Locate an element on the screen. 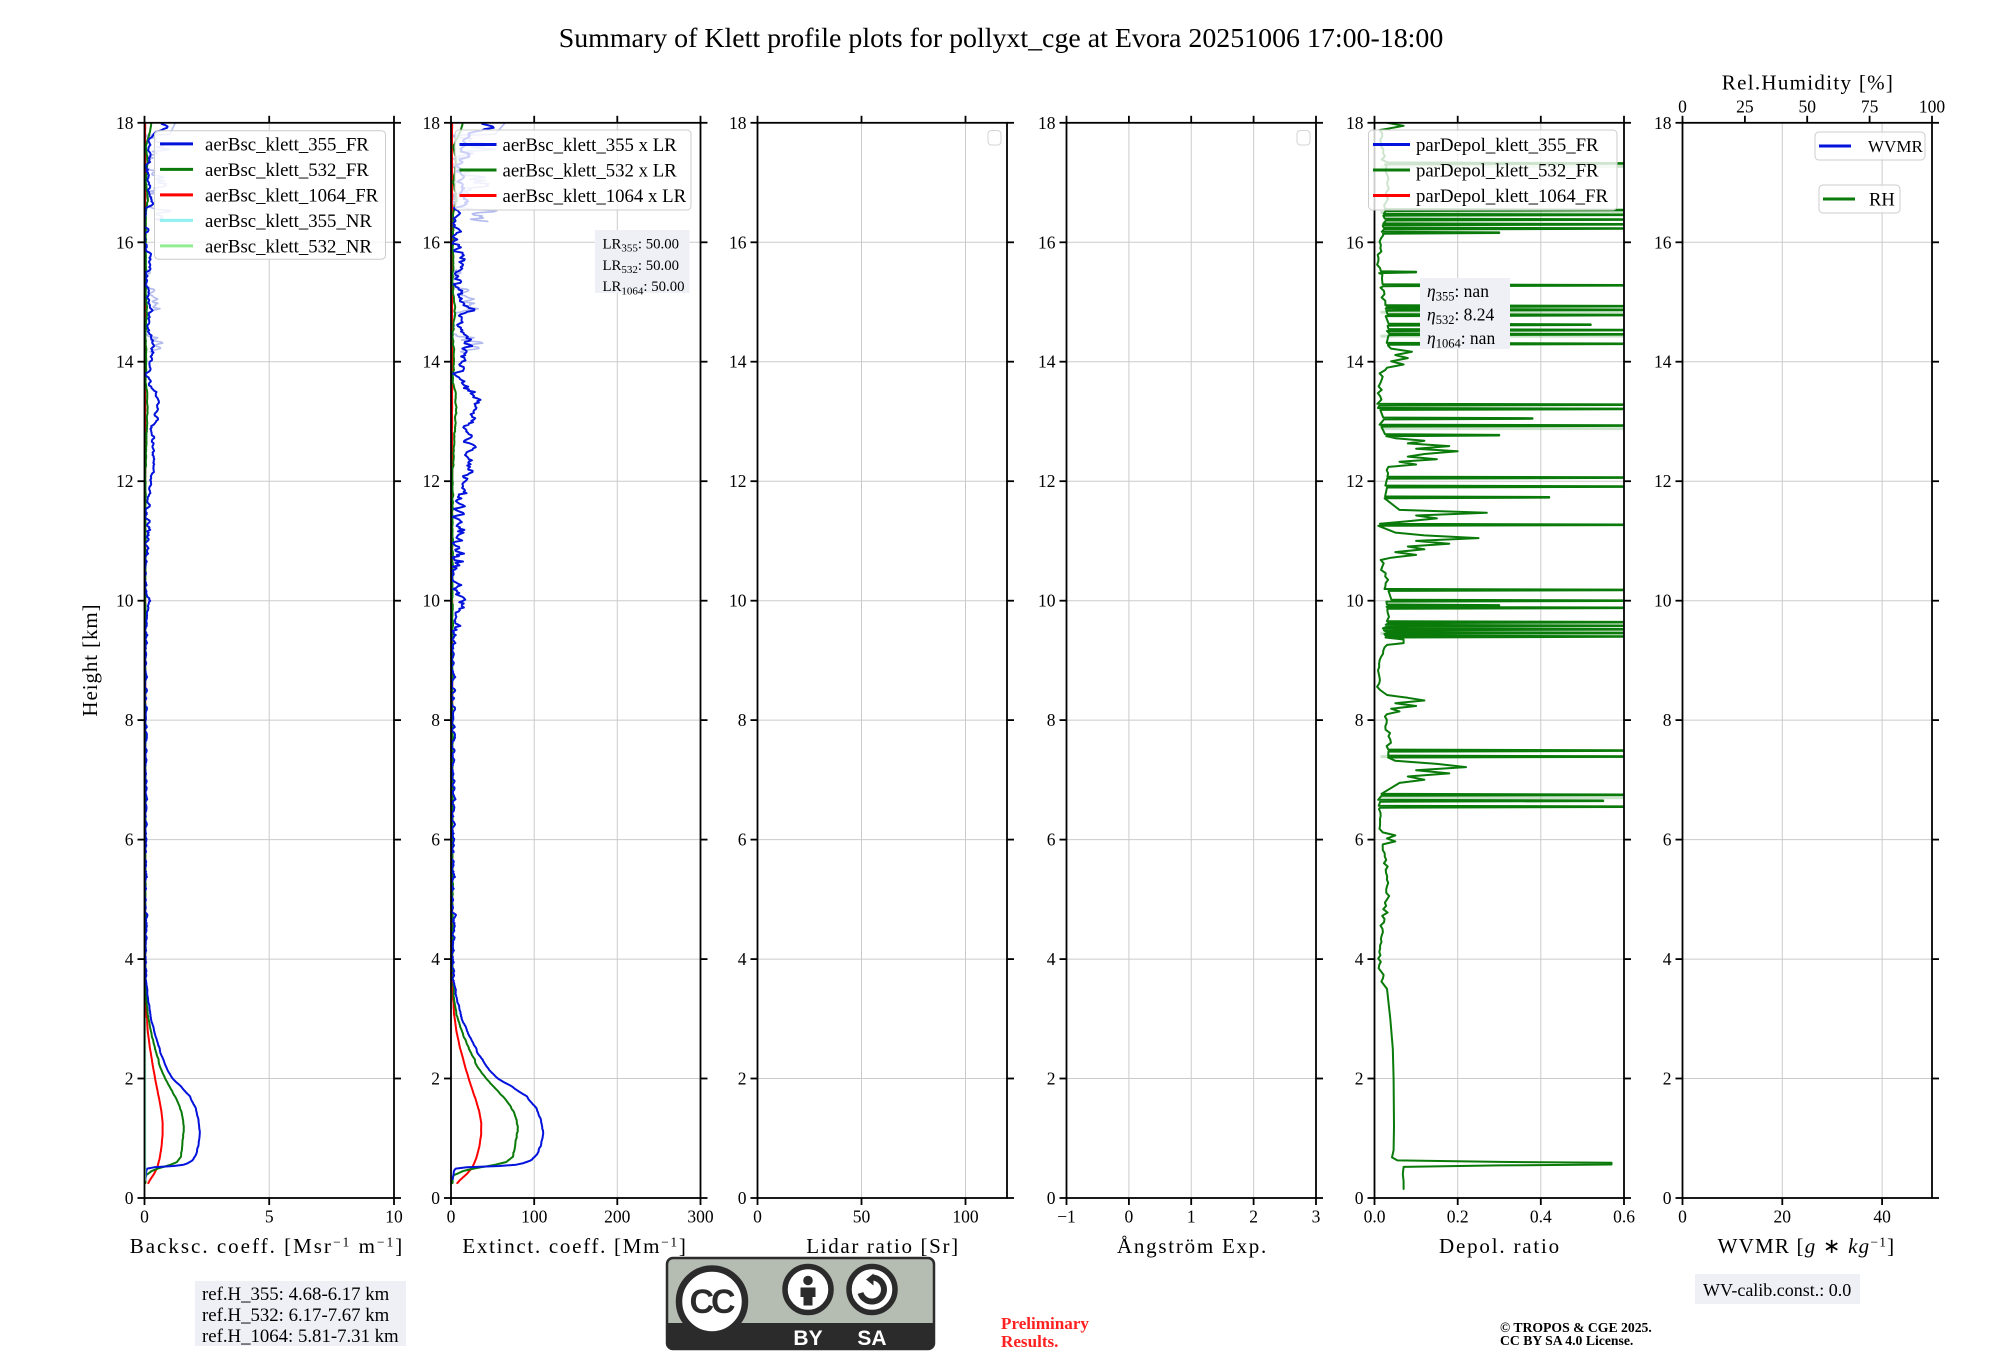 Image resolution: width=2000 pixels, height=1360 pixels. svg-text: Results. is located at coordinates (1029, 1341).